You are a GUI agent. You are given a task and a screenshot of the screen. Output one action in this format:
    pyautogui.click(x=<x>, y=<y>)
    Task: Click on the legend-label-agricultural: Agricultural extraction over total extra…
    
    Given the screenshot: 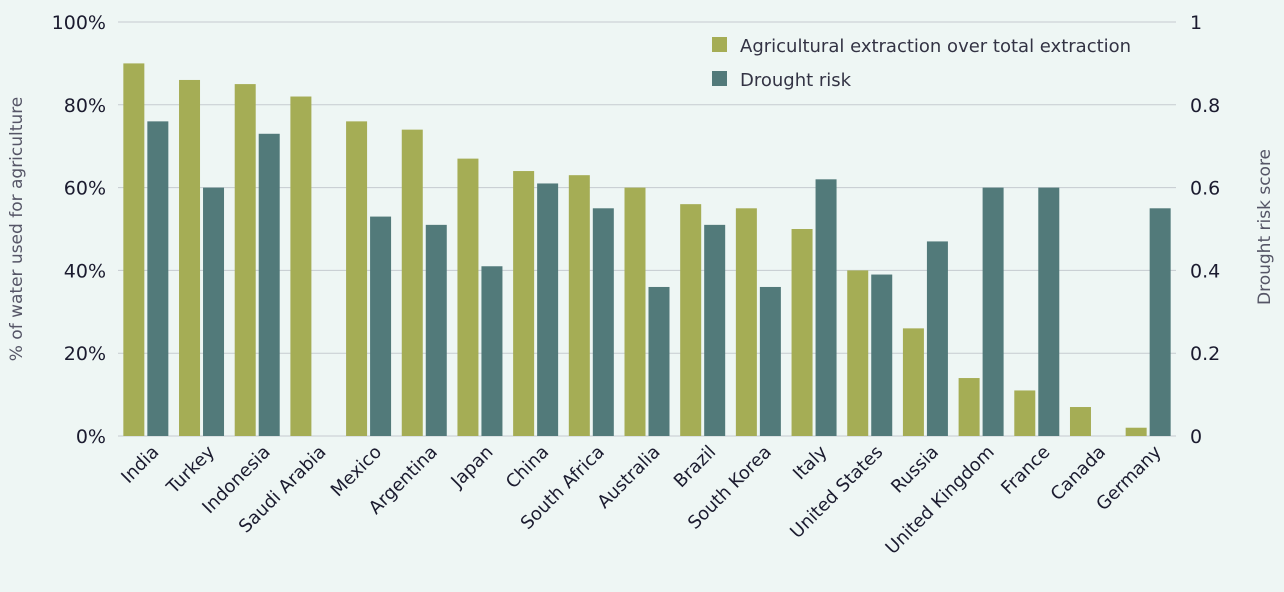 What is the action you would take?
    pyautogui.click(x=935, y=46)
    